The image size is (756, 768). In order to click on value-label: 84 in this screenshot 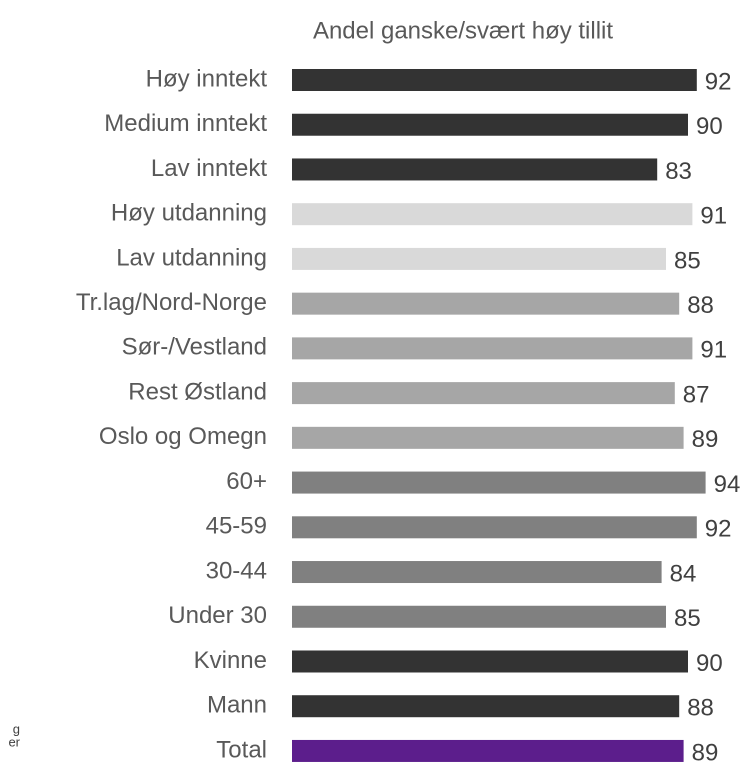, I will do `click(683, 573)`.